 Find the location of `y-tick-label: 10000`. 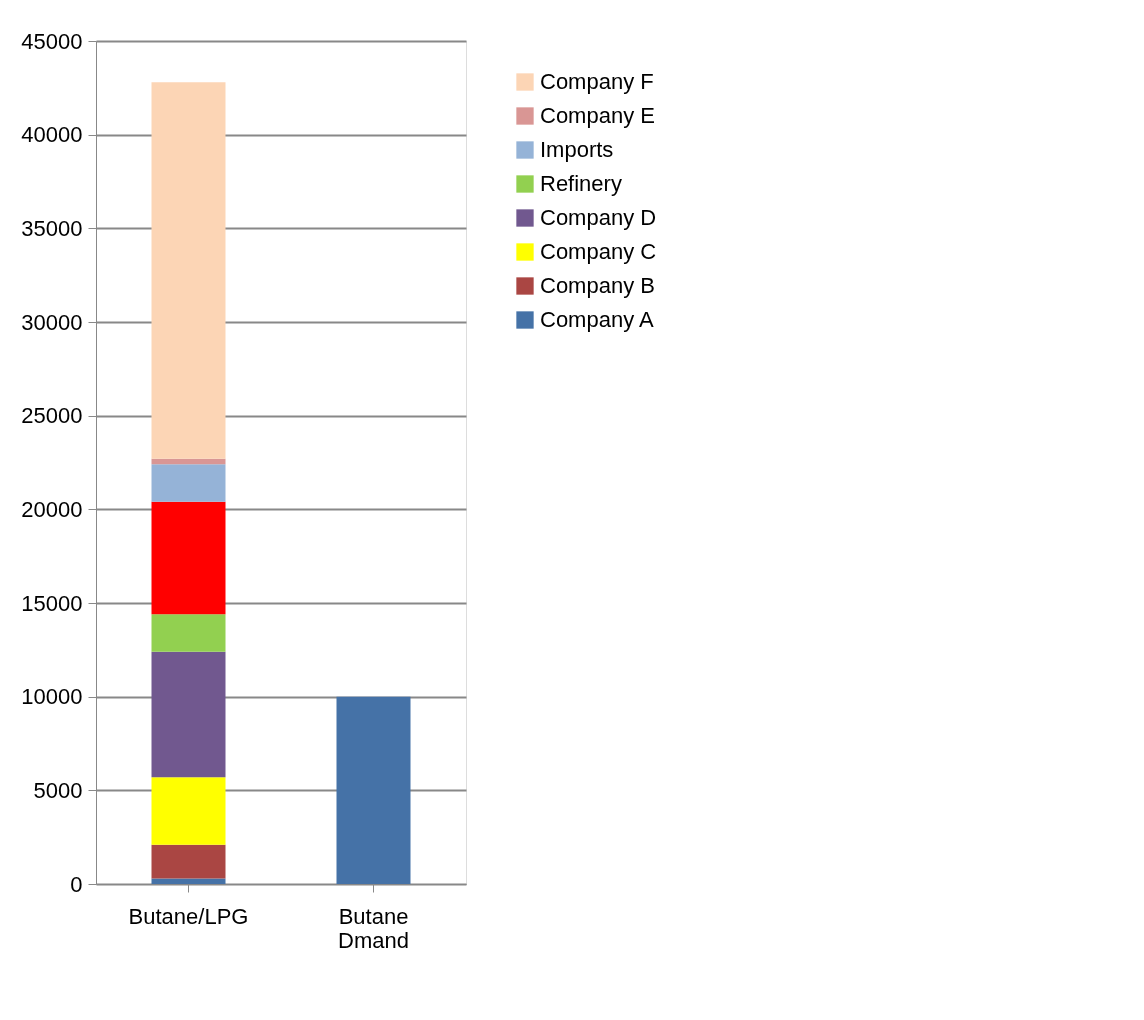

y-tick-label: 10000 is located at coordinates (52, 697).